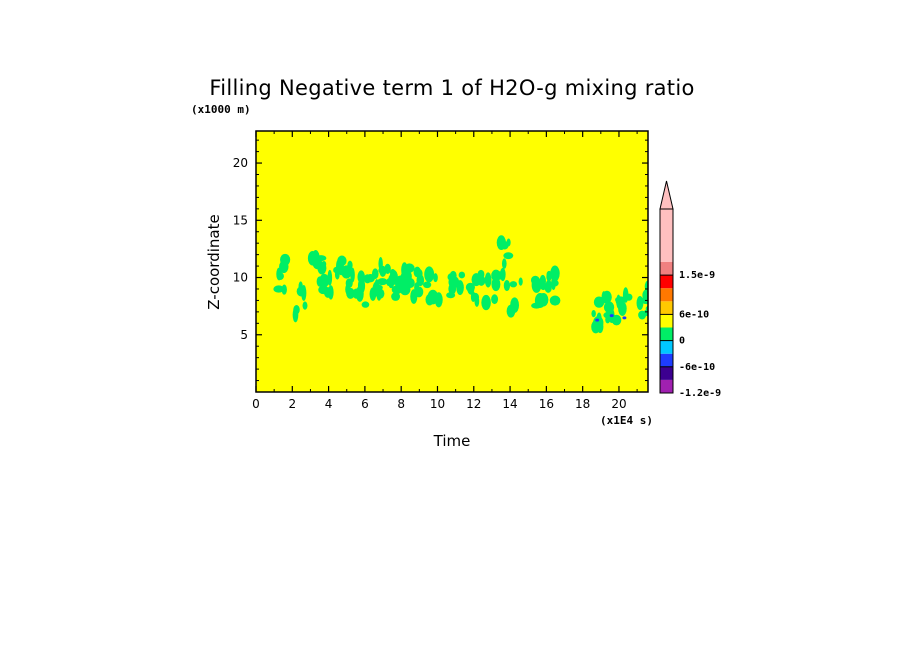 The image size is (904, 654). What do you see at coordinates (240, 278) in the screenshot?
I see `y-tick-label: 10` at bounding box center [240, 278].